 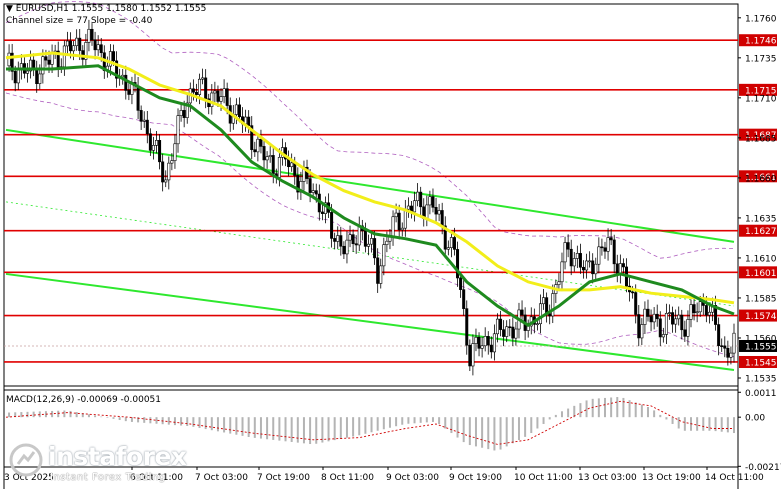 What do you see at coordinates (761, 42) in the screenshot?
I see `level-price-label: 1.1746` at bounding box center [761, 42].